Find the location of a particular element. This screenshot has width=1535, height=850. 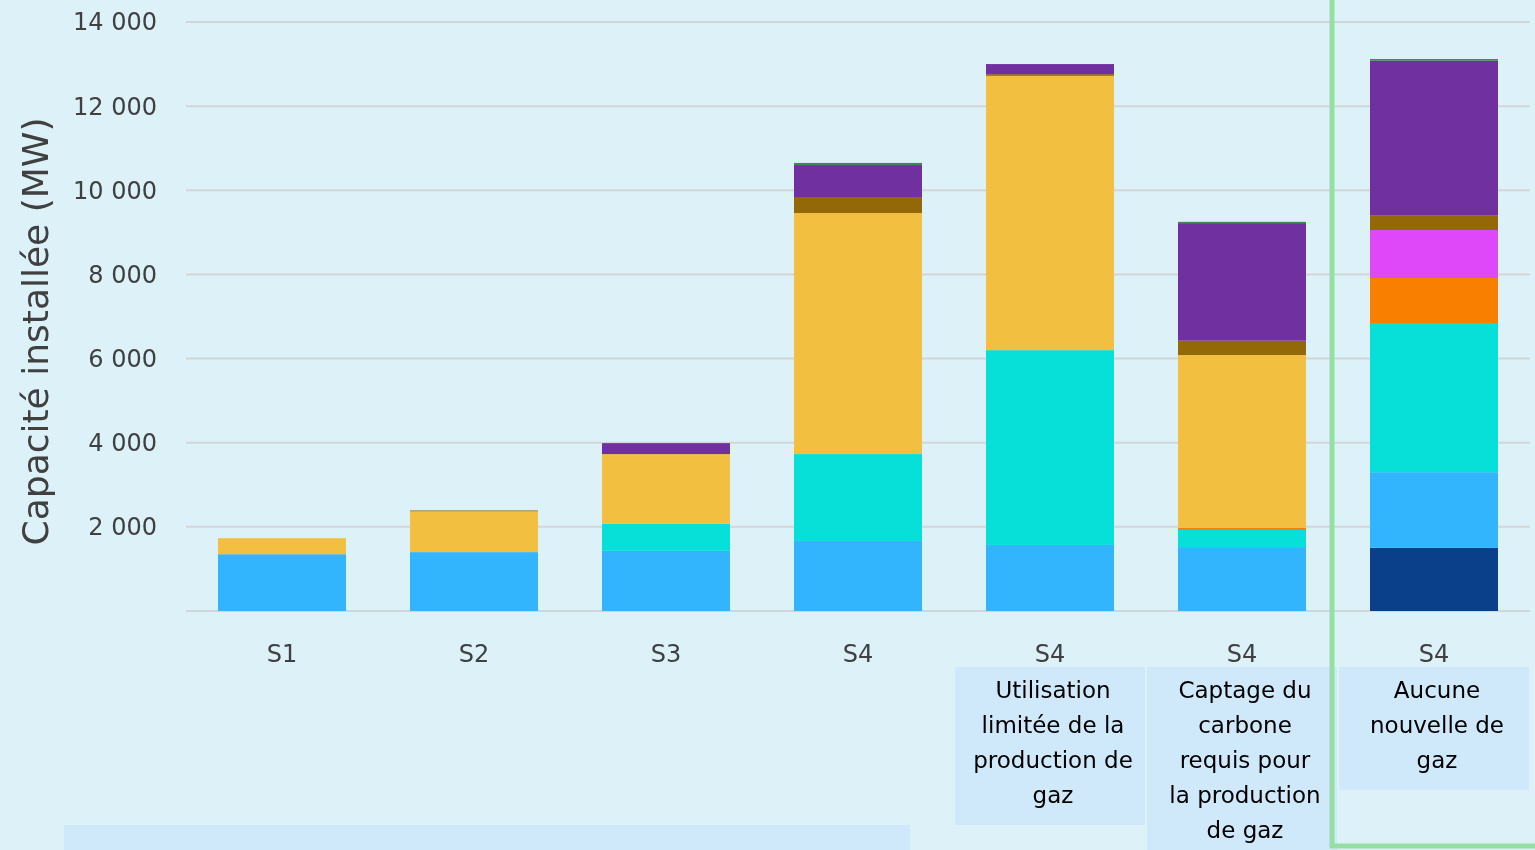

y-tick-label: 6 000 is located at coordinates (122, 358).